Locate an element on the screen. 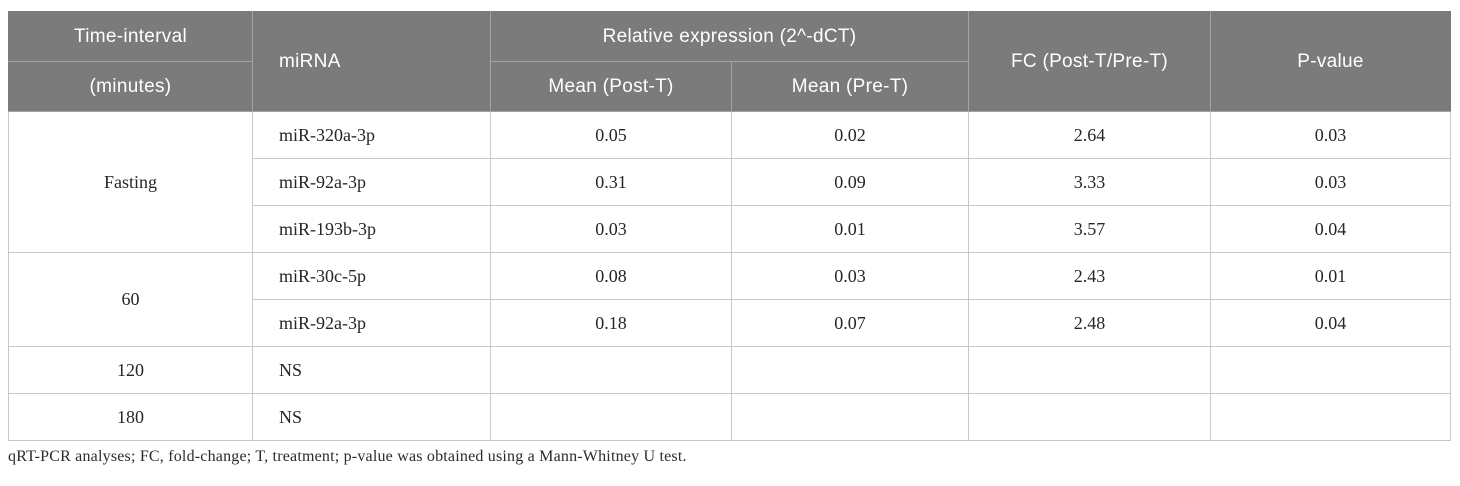  mean-post-cell: 0.18 is located at coordinates (611, 323).